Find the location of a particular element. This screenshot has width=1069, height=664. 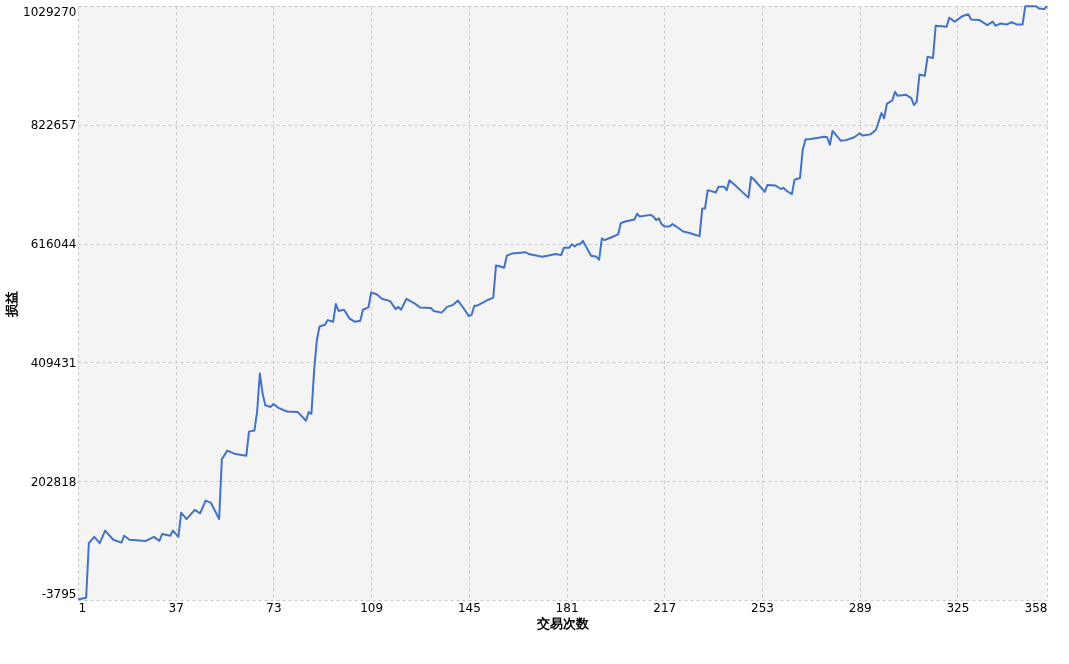

x-tick-label: 253 is located at coordinates (762, 607).